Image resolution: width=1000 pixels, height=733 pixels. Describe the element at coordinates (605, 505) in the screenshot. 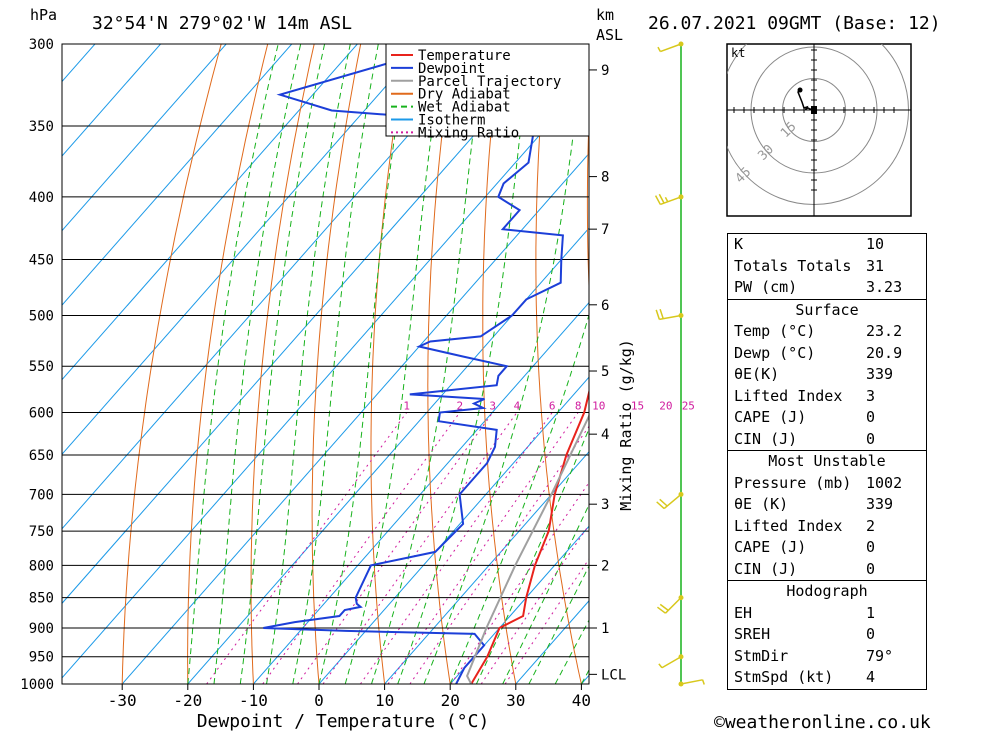

I see `km-tick-label: 3` at that location.